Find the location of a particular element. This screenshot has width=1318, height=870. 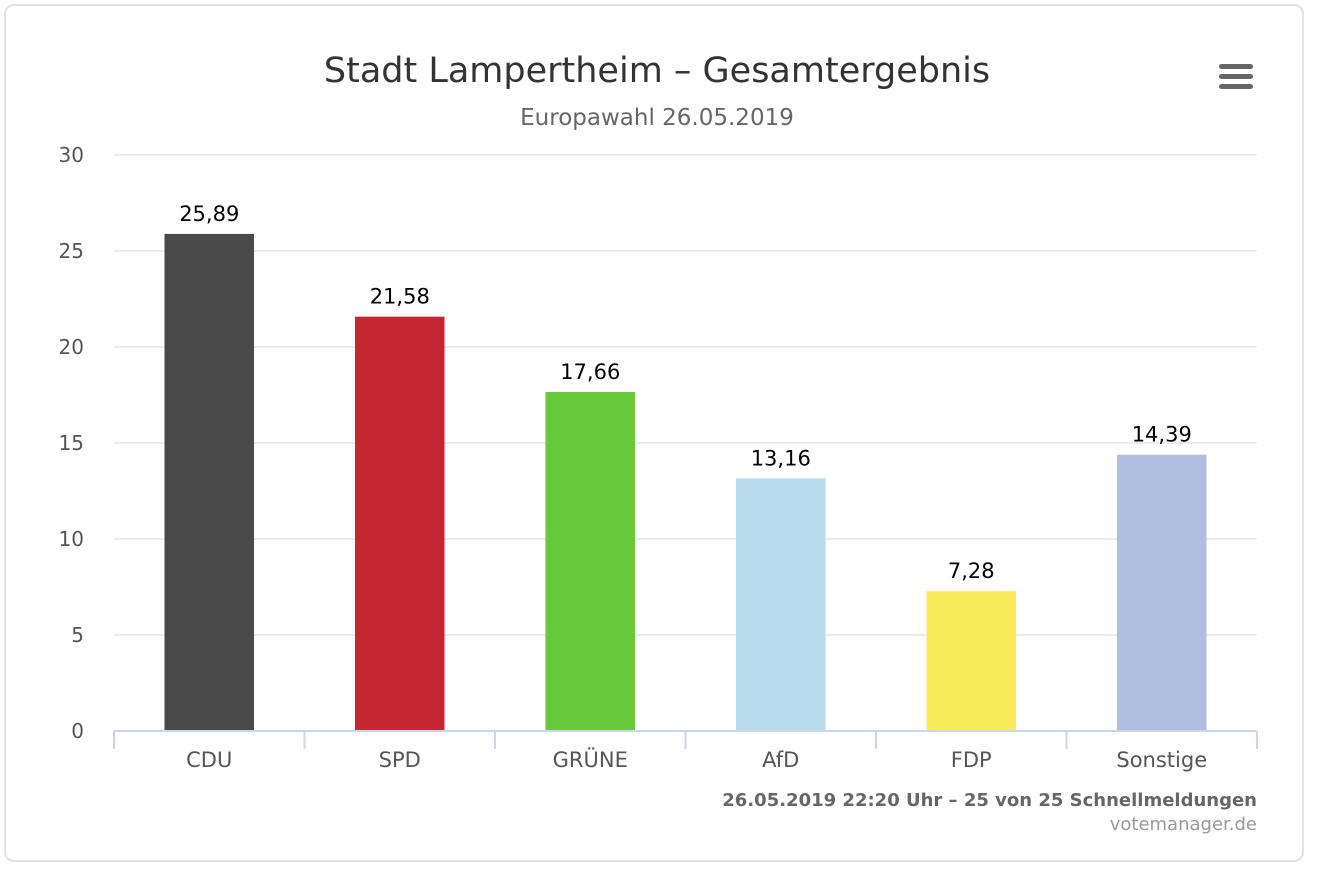

data-label: 13,16 is located at coordinates (781, 458).